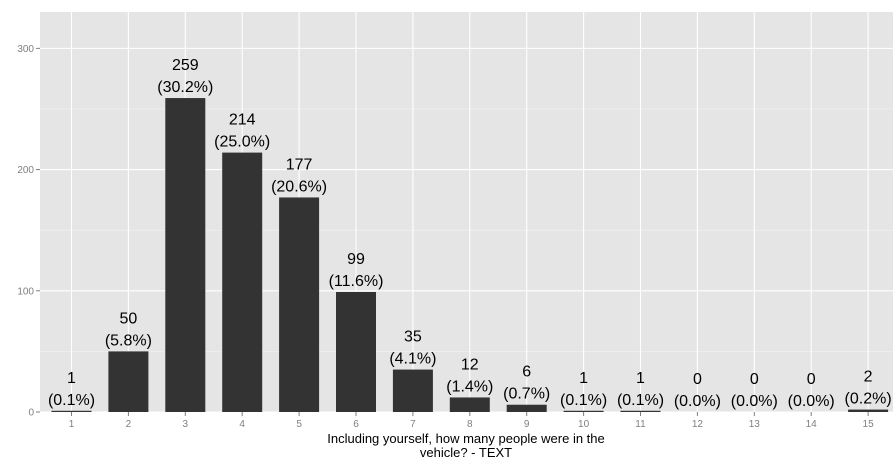  What do you see at coordinates (356, 259) in the screenshot?
I see `bar-count-label: 99` at bounding box center [356, 259].